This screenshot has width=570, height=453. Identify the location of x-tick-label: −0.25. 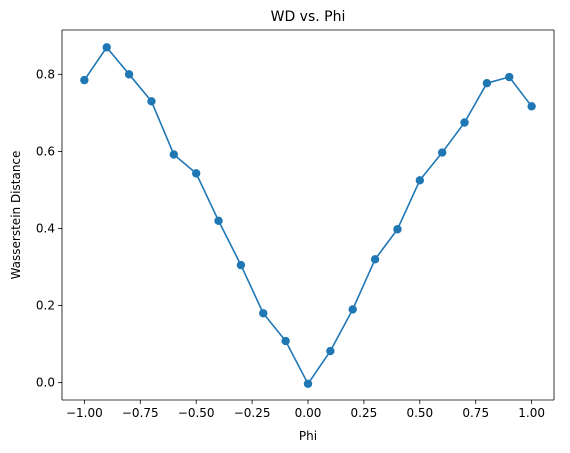
(252, 413).